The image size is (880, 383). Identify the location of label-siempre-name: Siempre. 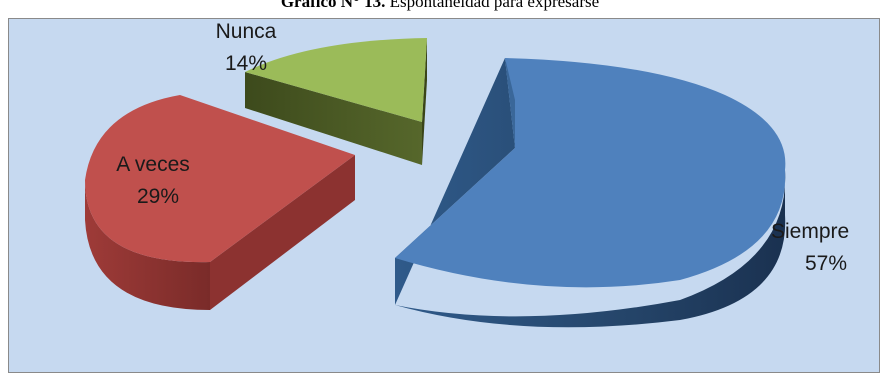
(810, 231).